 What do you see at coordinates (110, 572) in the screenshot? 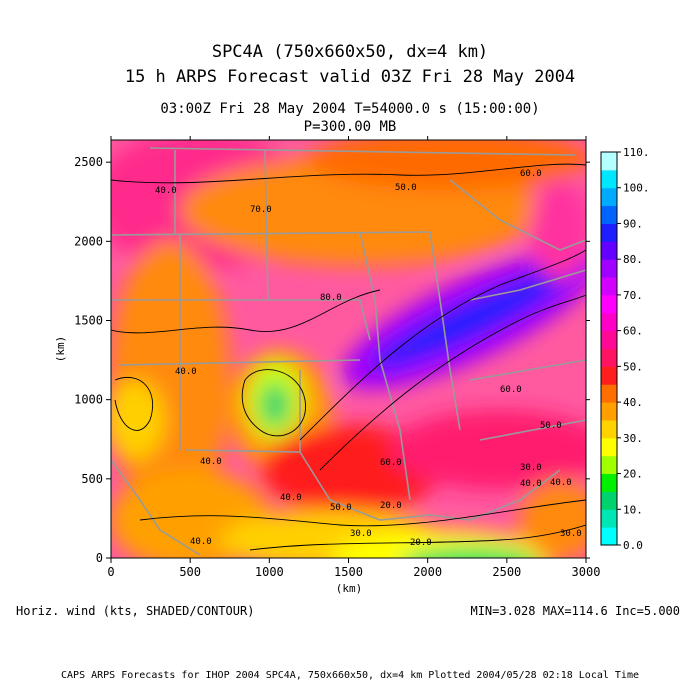
I see `x-tick-label: 0` at bounding box center [110, 572].